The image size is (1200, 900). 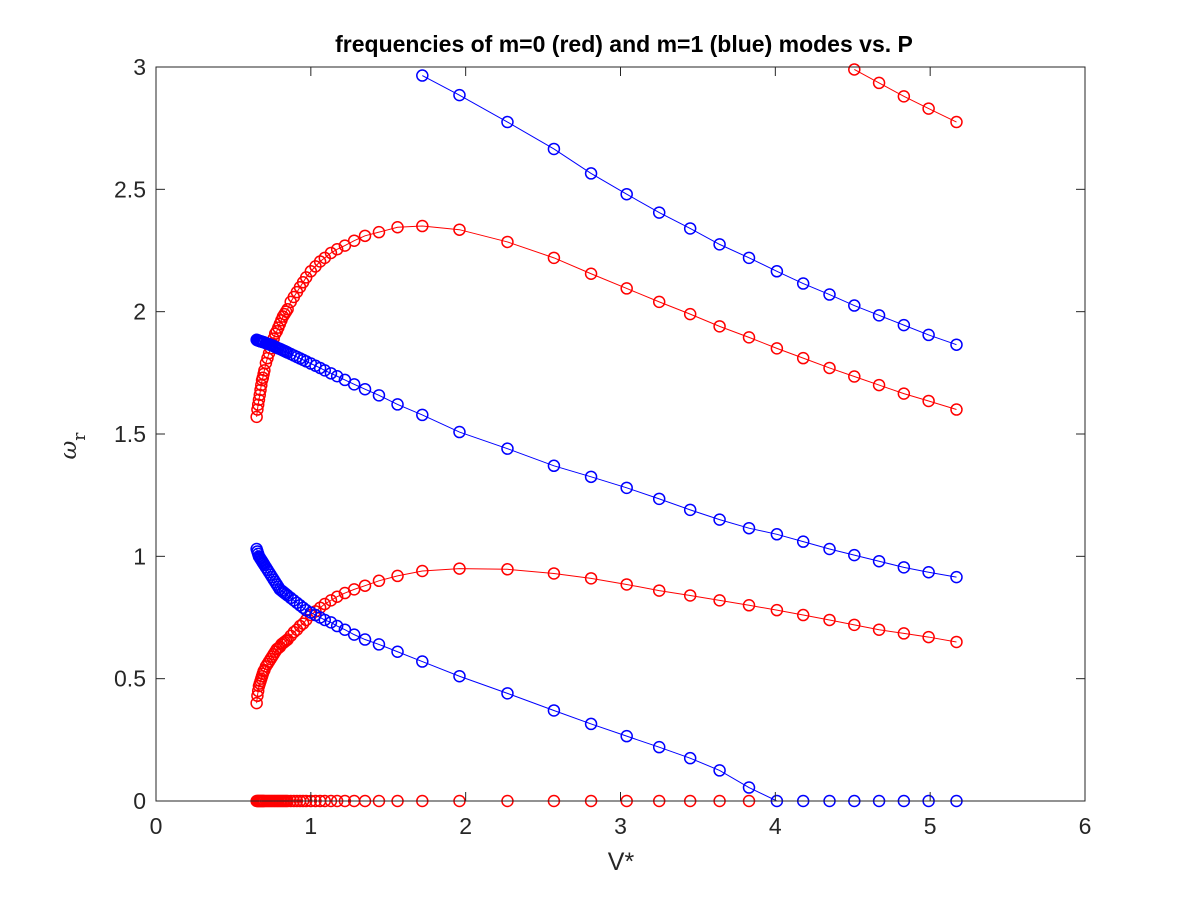 What do you see at coordinates (156, 826) in the screenshot?
I see `x-tick-label: 0` at bounding box center [156, 826].